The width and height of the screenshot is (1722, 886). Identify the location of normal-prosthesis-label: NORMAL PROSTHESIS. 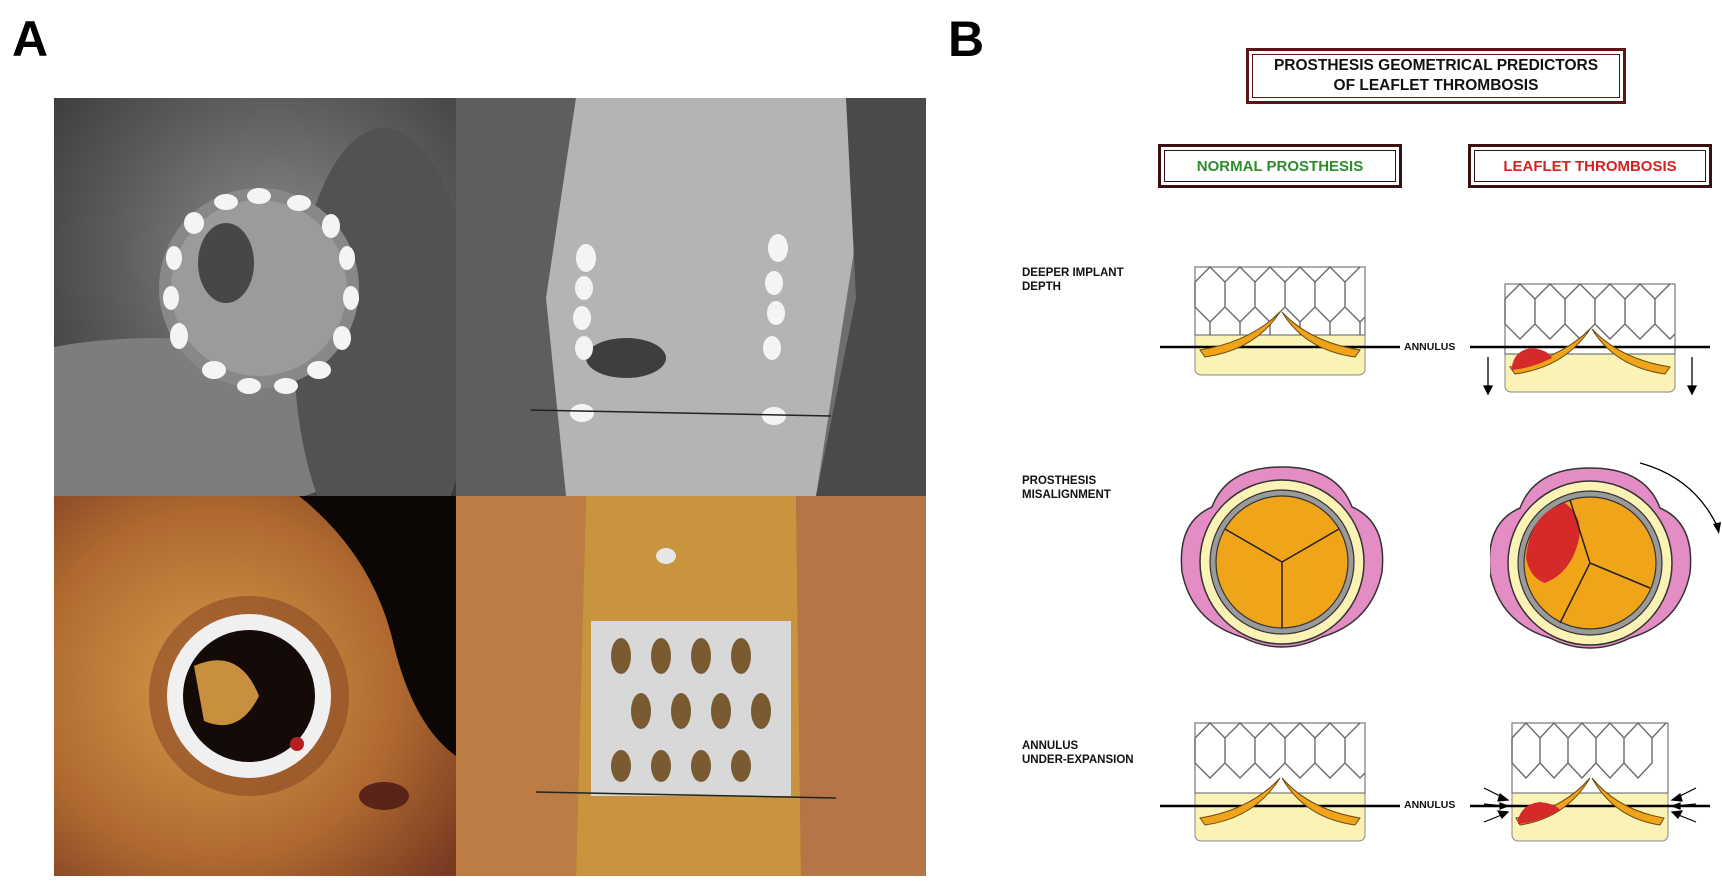
(1280, 166).